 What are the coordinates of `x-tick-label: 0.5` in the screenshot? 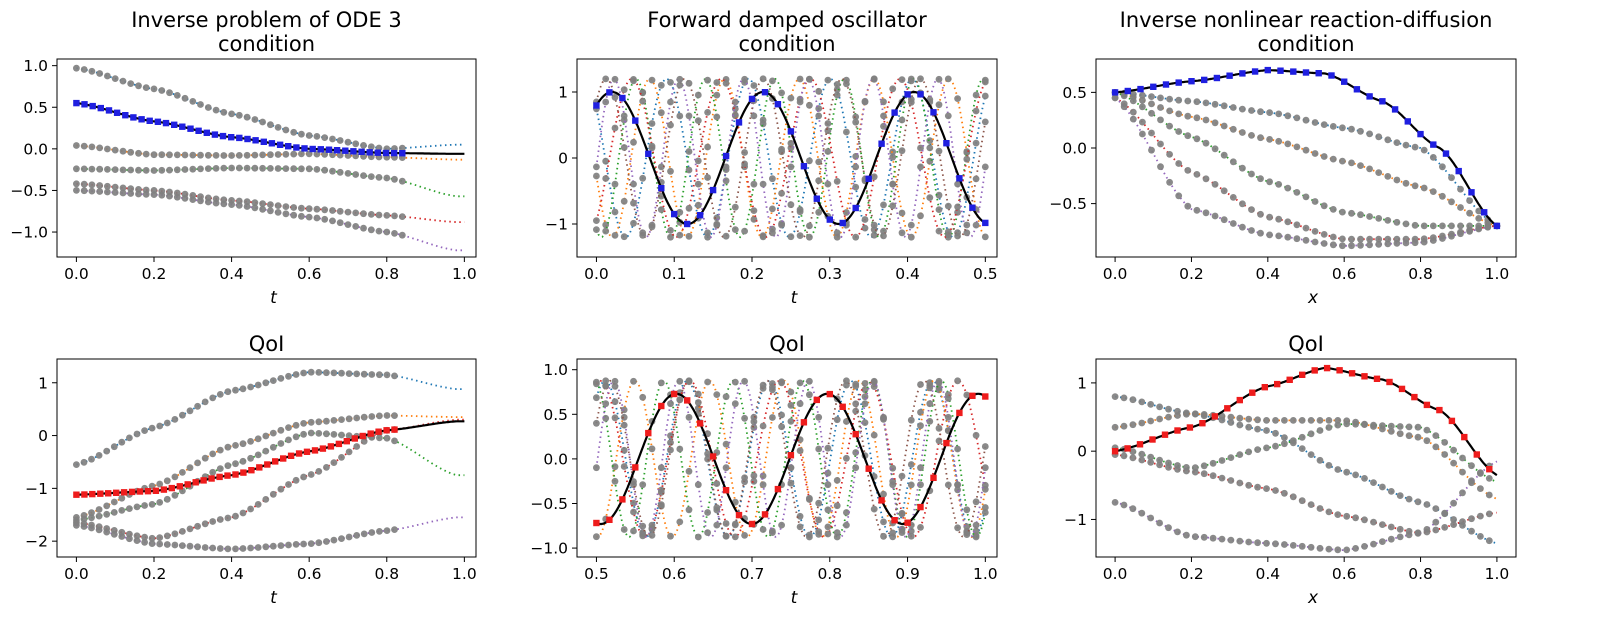 It's located at (985, 274).